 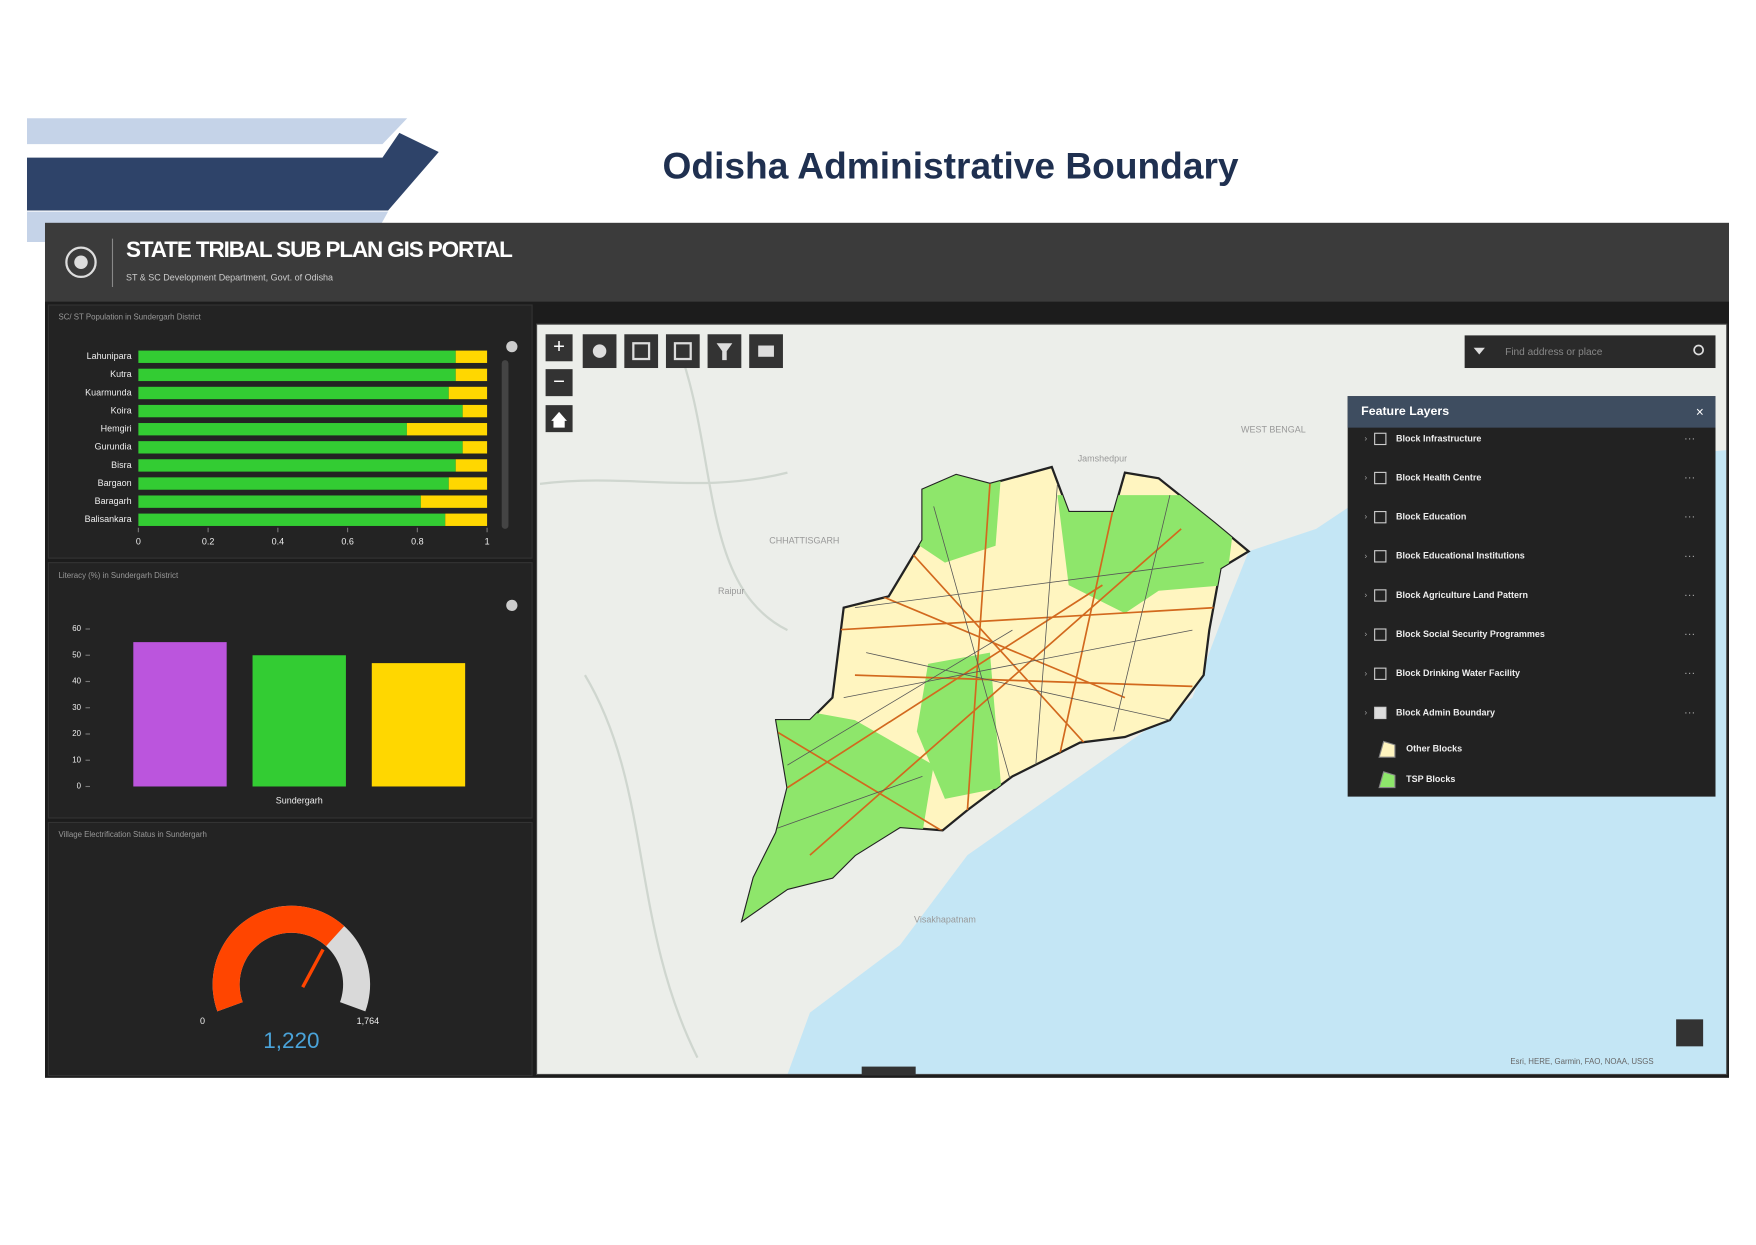 I want to click on tool-basemap, so click(x=641, y=351).